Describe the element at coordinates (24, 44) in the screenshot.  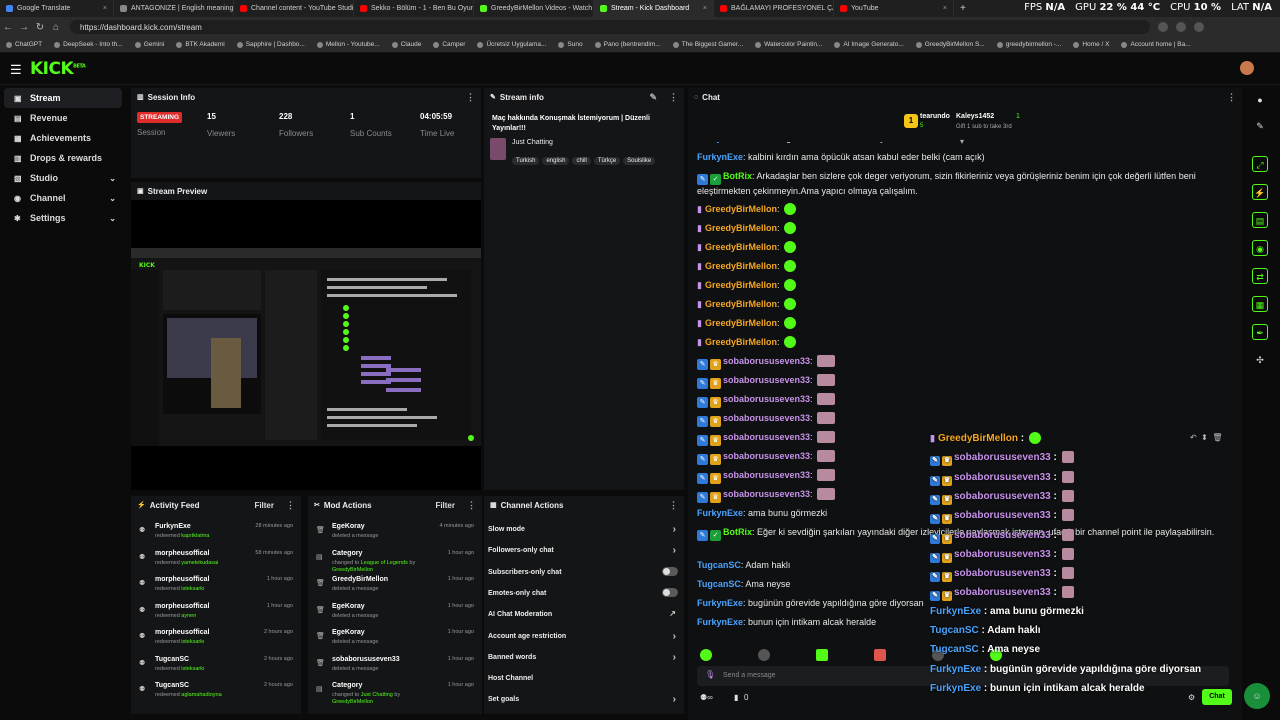
I see `bookmark-item: ChatGPT` at that location.